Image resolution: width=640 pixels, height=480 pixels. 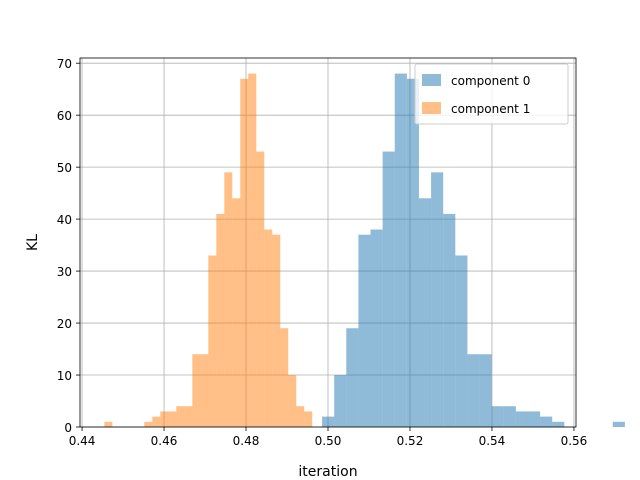 What do you see at coordinates (64, 324) in the screenshot?
I see `y-tick-label: 20` at bounding box center [64, 324].